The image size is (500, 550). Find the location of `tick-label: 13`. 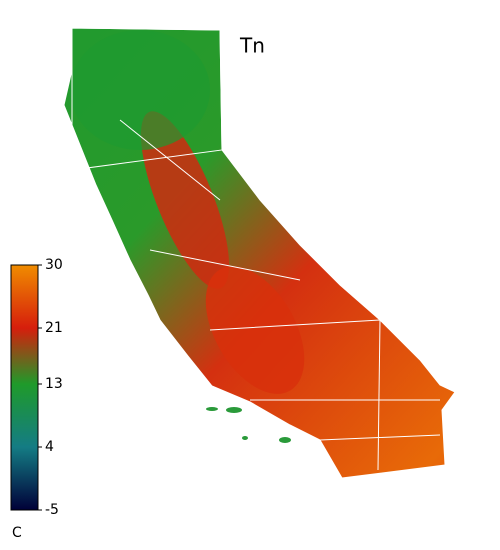

tick-label: 13 is located at coordinates (54, 384).